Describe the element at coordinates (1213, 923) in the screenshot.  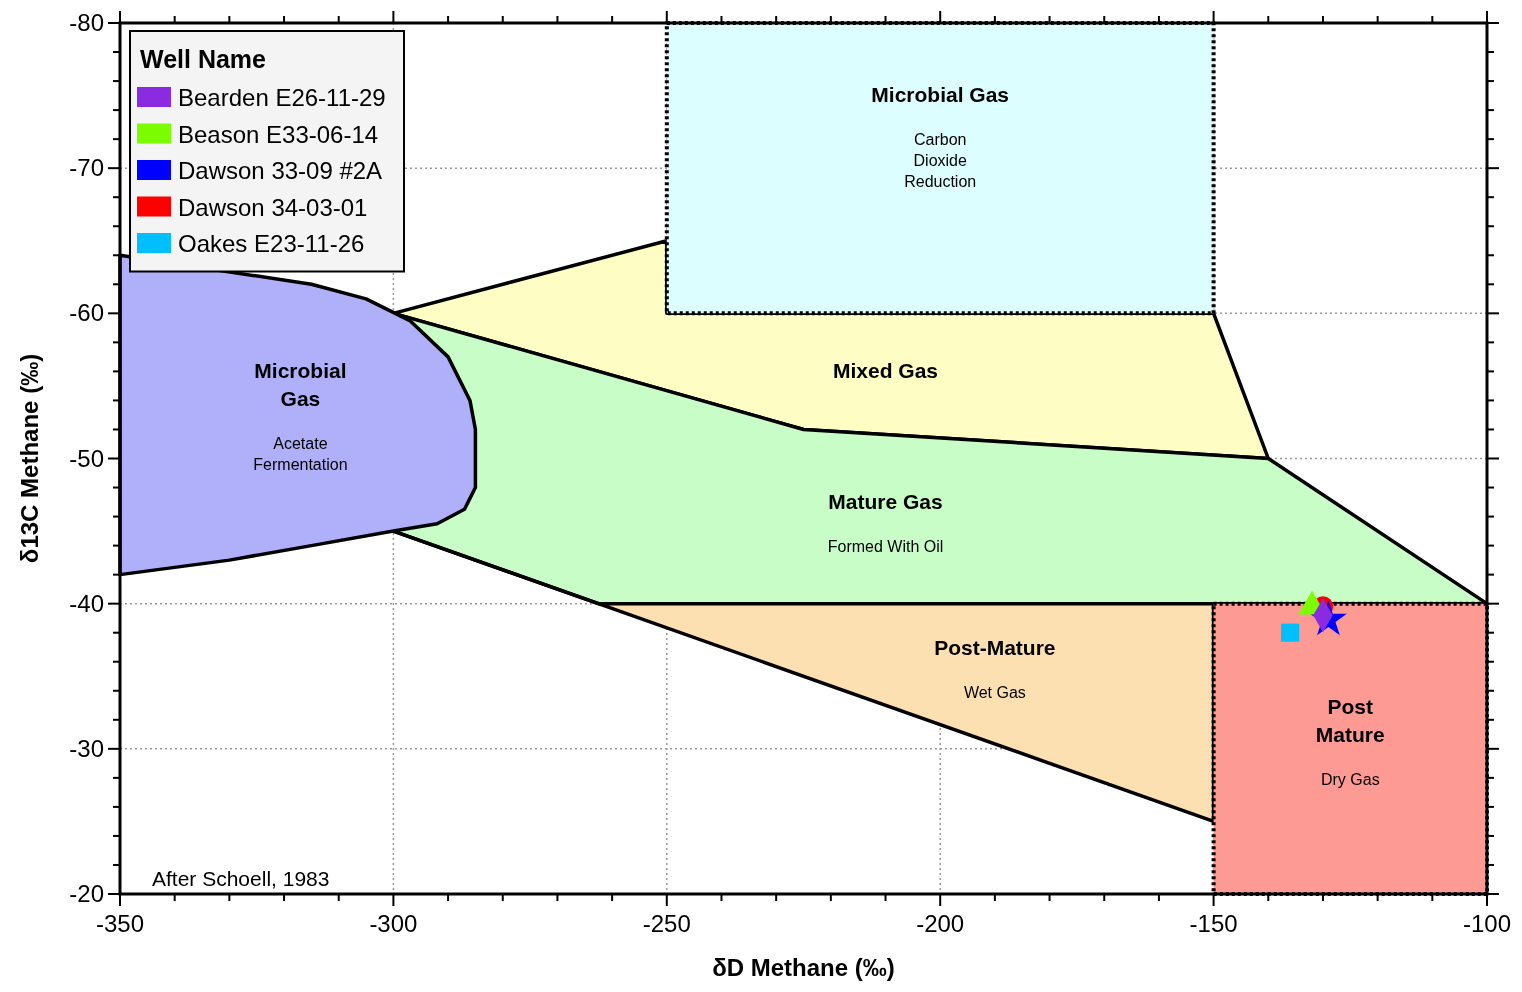
I see `x-tick-label: -150` at that location.